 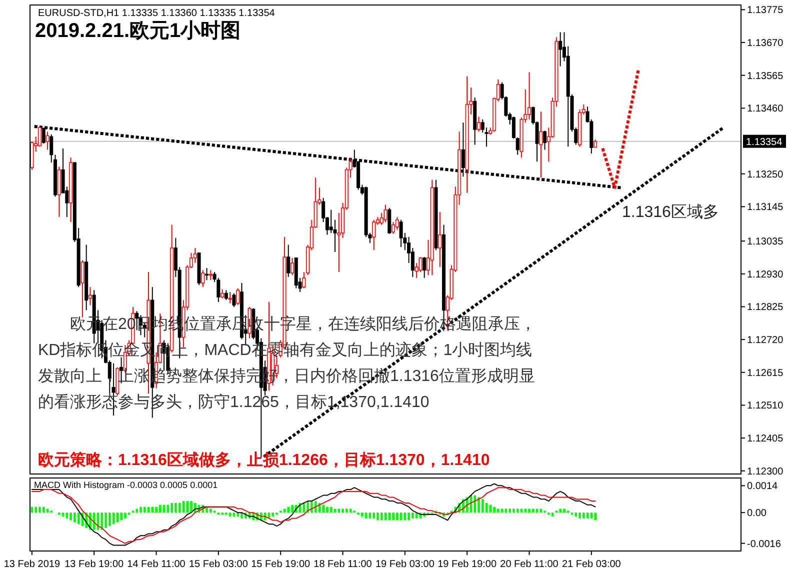 I want to click on y-tick-label: 1.13460, so click(x=765, y=109).